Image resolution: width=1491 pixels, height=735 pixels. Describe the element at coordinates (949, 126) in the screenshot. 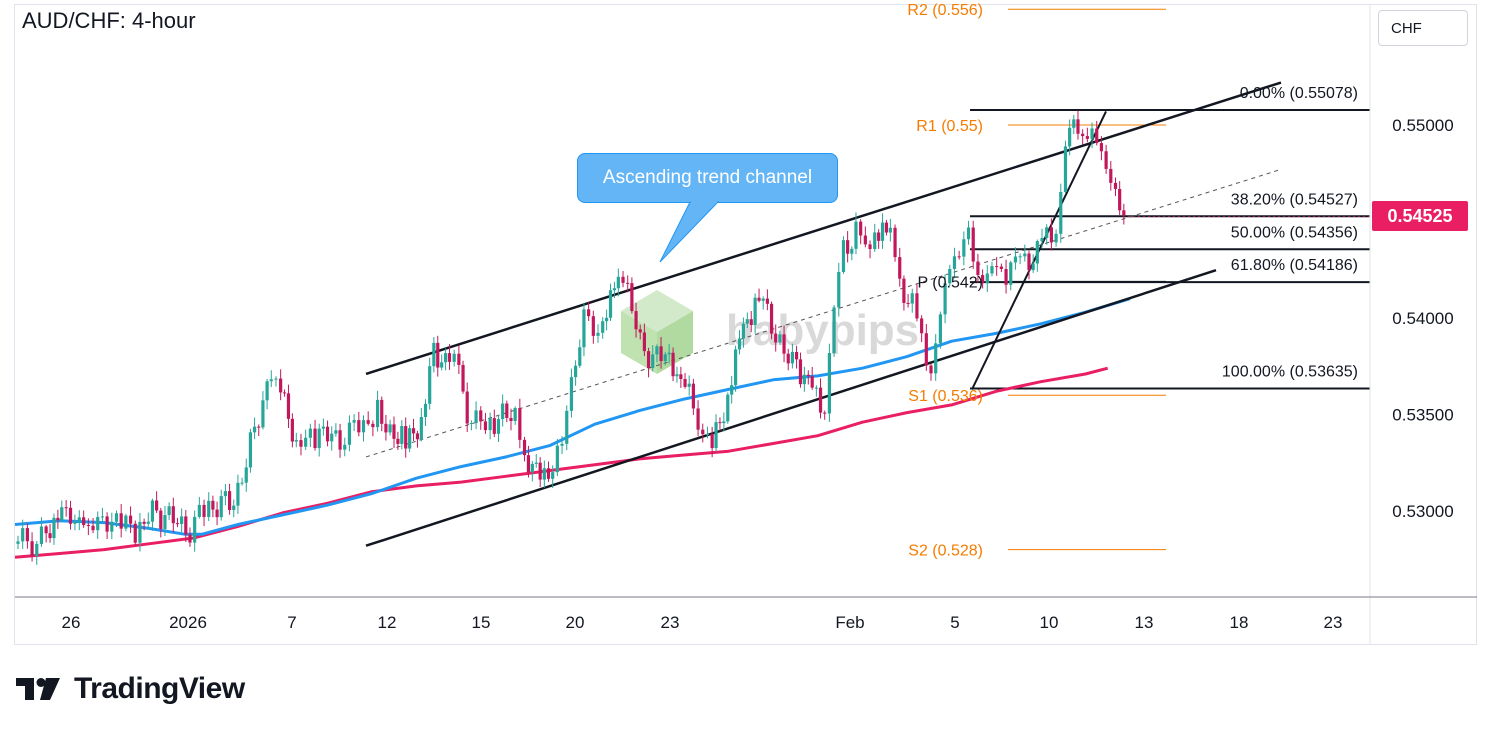

I see `pivot-label: R1 (0.55)` at that location.